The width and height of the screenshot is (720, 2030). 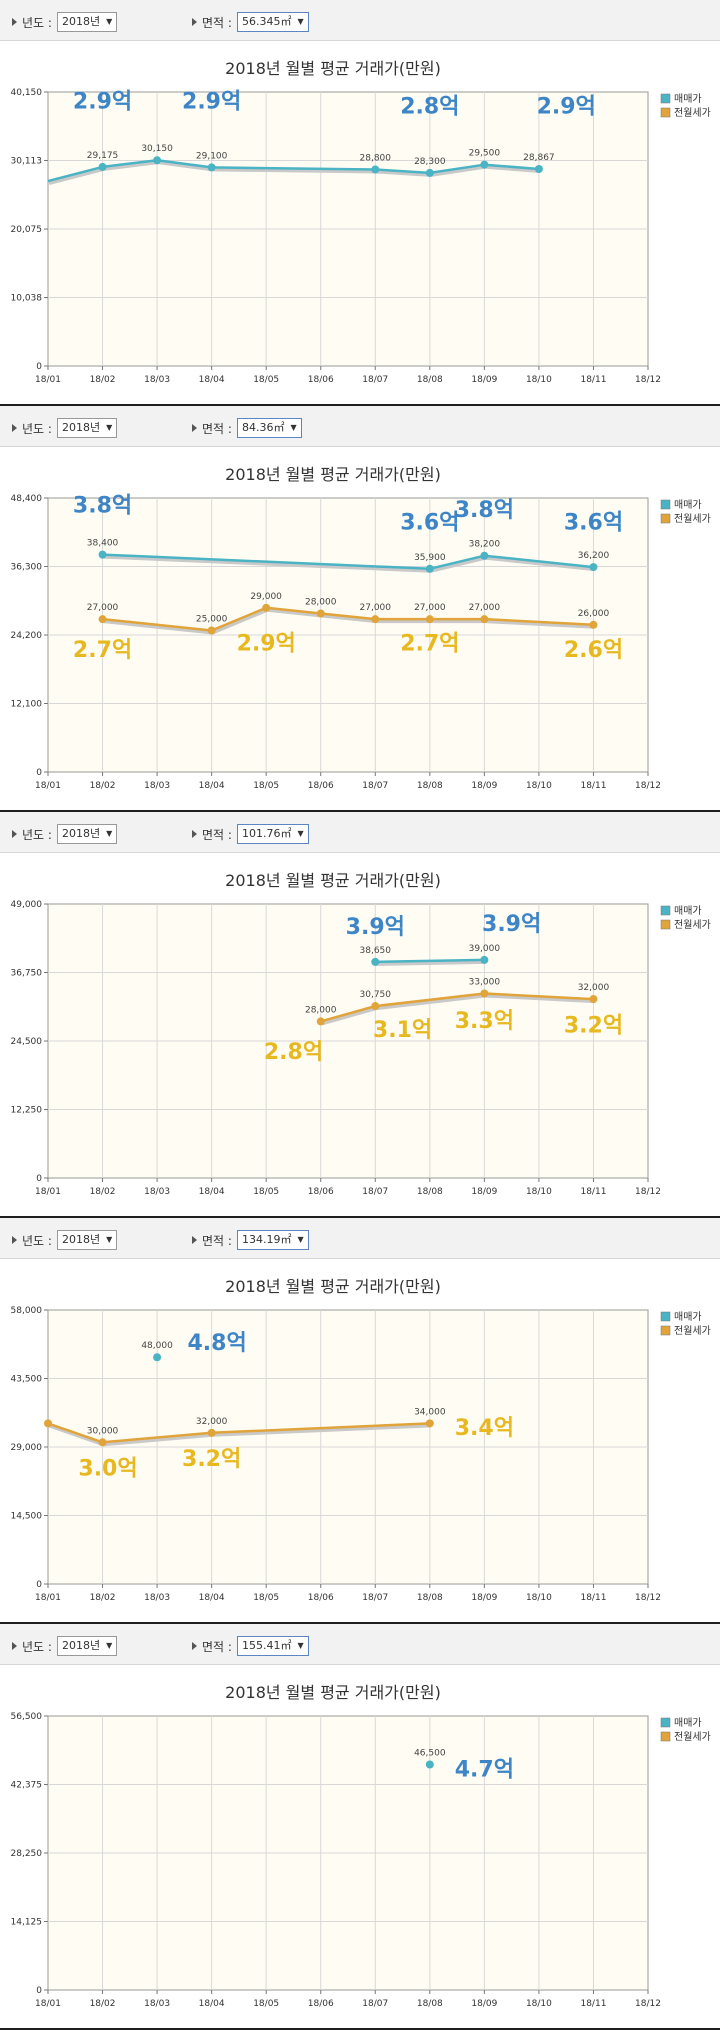 I want to click on area-select: 155.41㎡ ▼, so click(x=272, y=1646).